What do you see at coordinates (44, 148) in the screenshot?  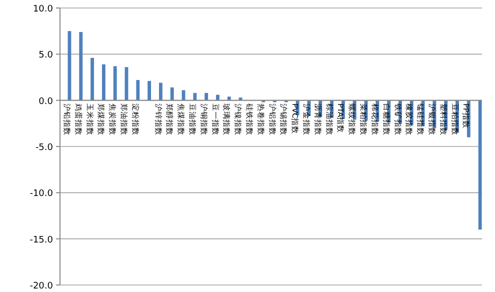 I see `y-tick-label: -5.0` at bounding box center [44, 148].